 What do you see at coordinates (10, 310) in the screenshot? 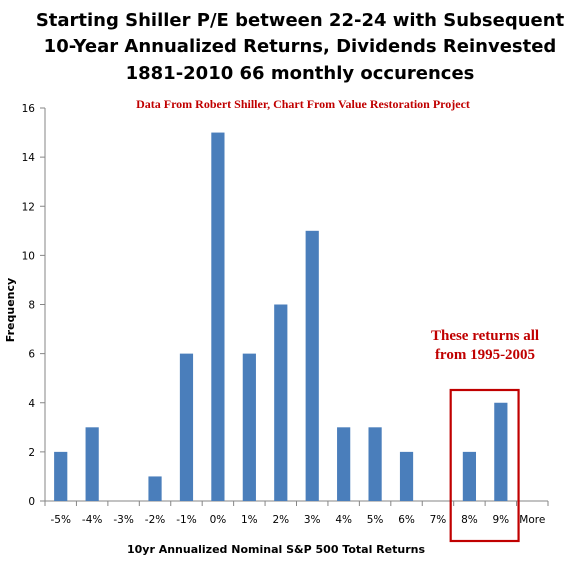
I see `y-axis-title: Frequency` at bounding box center [10, 310].